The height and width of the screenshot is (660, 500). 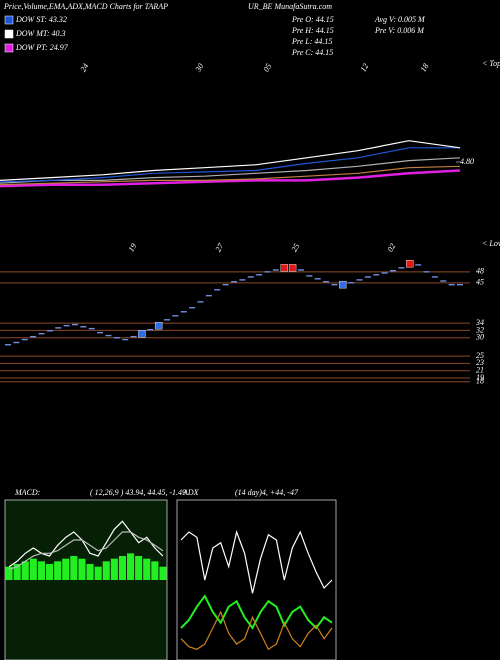 I want to click on y-tick-label: 32, so click(x=479, y=329).